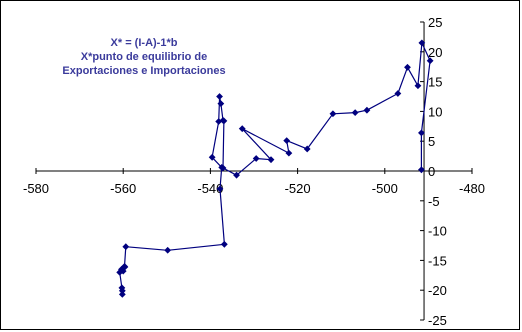 The height and width of the screenshot is (332, 522). What do you see at coordinates (431, 141) in the screenshot?
I see `y-tick-label: 5` at bounding box center [431, 141].